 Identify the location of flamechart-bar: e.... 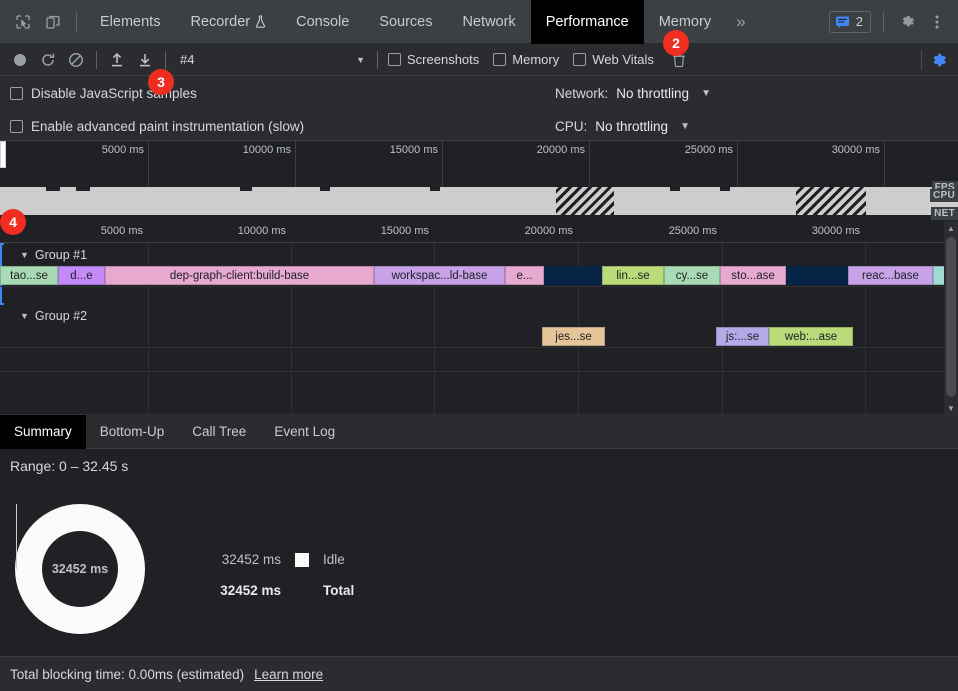
(524, 275).